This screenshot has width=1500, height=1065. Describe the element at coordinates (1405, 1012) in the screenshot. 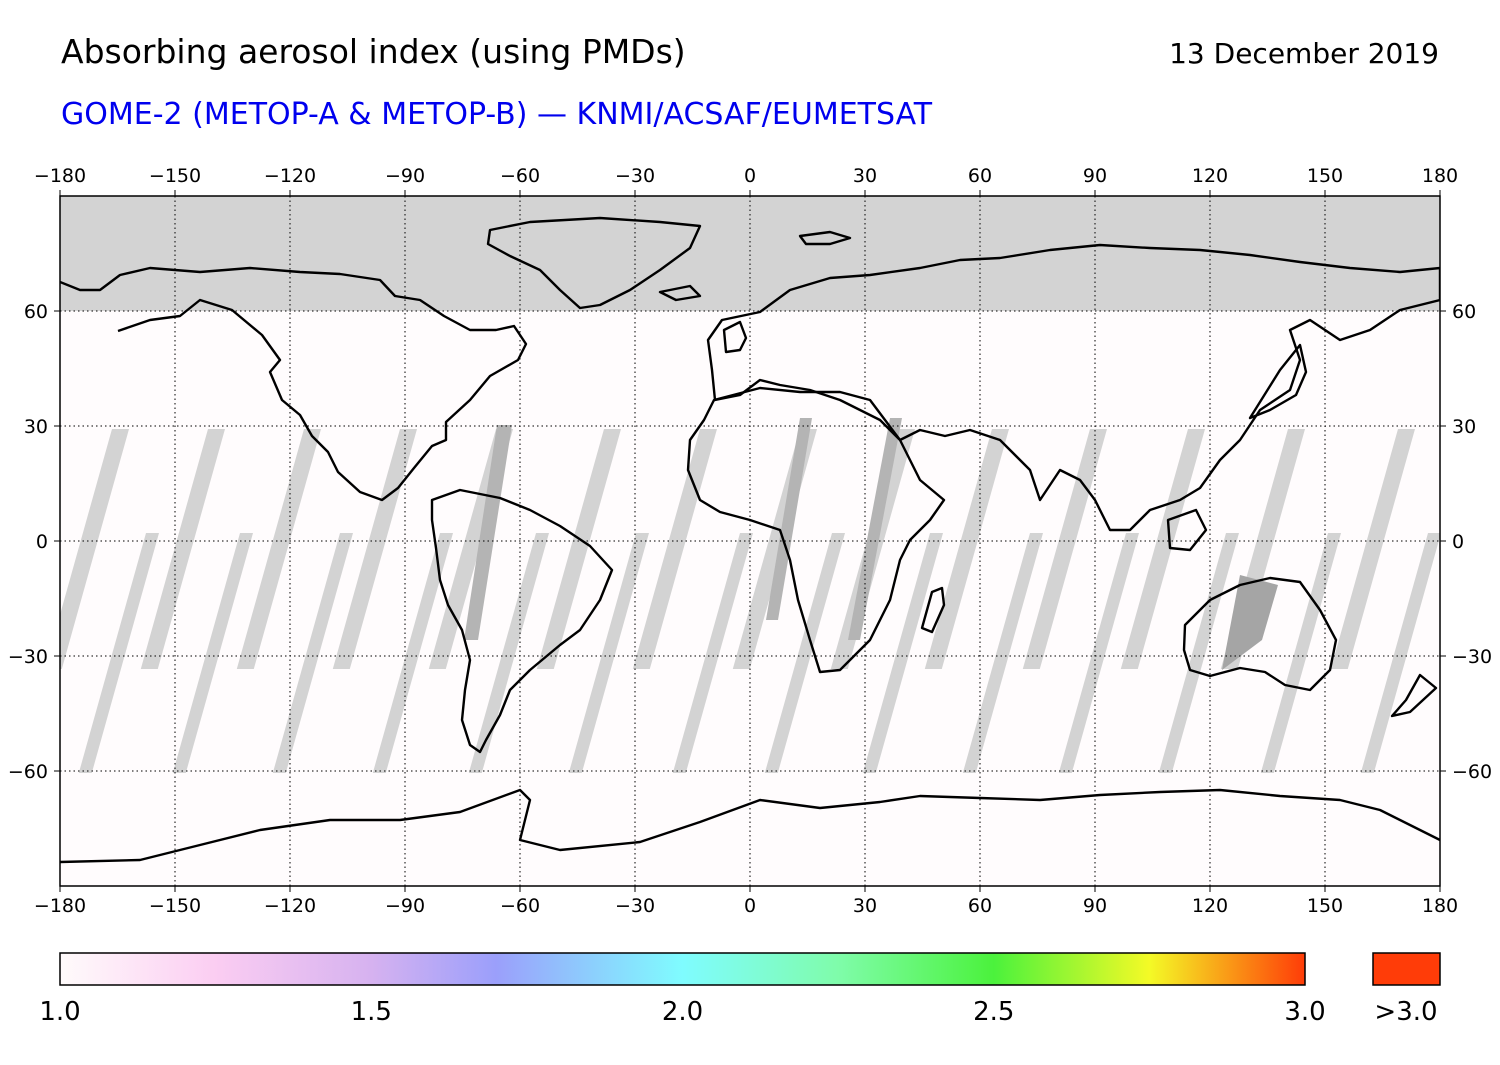

I see `colorbar-over-label: >3.0` at that location.